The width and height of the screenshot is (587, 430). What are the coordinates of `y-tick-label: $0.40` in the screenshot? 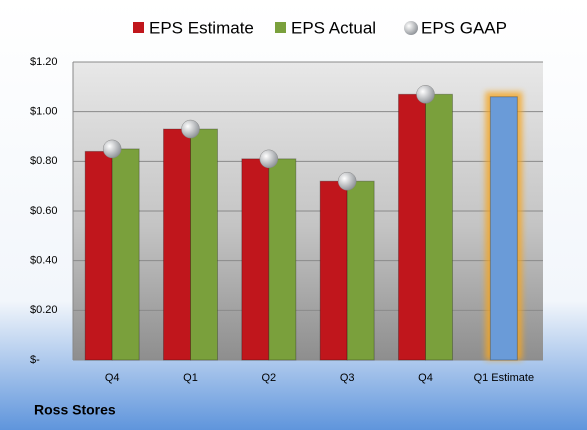 It's located at (44, 261).